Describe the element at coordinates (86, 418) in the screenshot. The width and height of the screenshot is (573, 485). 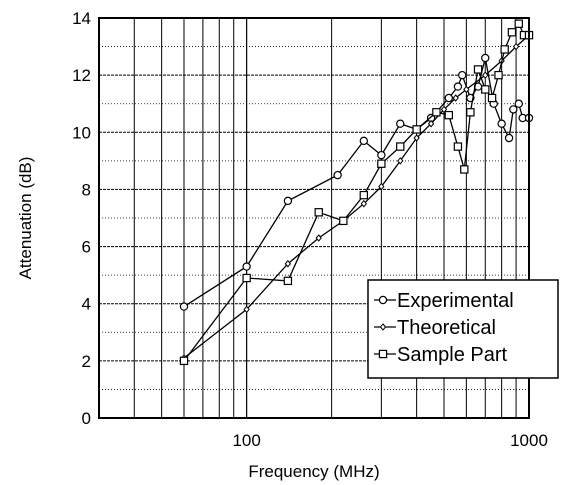
I see `y-tick-label: 0` at that location.